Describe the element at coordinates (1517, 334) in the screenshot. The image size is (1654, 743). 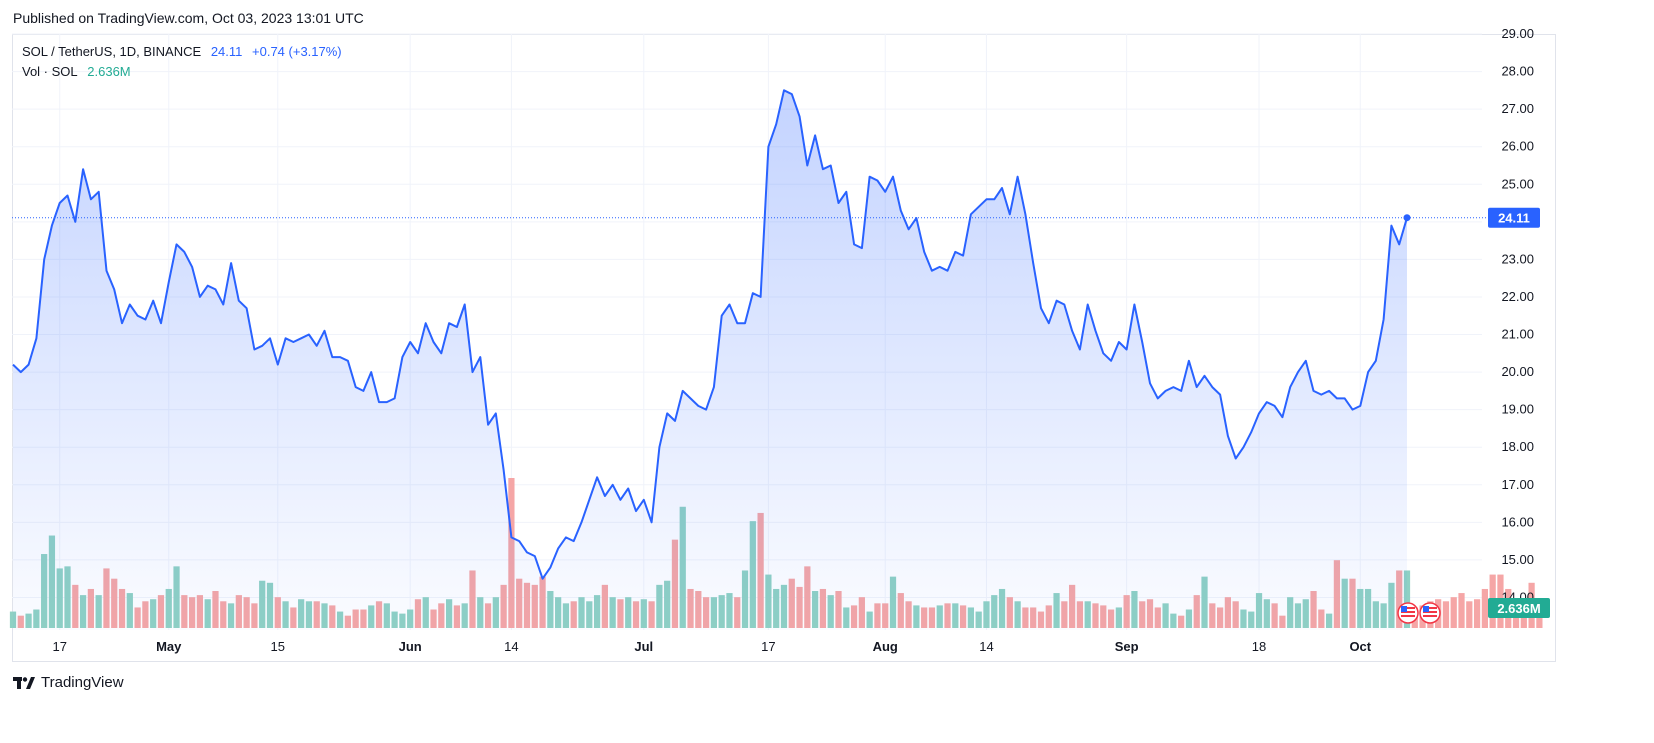
I see `y-tick-label: 21.00` at that location.